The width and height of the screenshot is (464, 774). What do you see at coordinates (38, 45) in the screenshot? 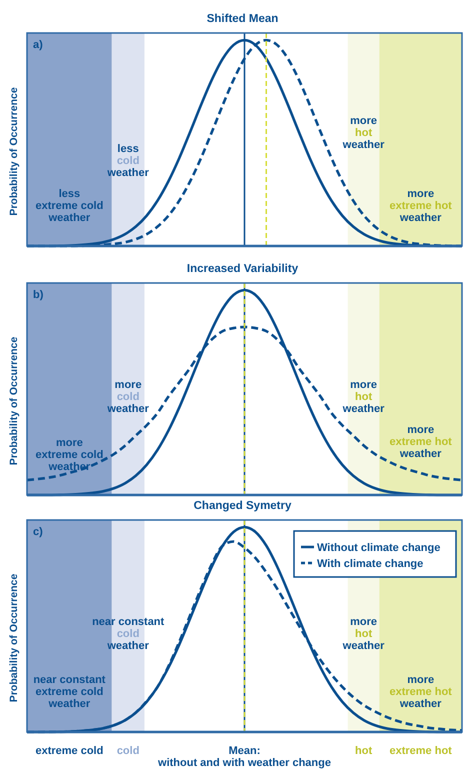
I see `chart-subtitle: a)` at bounding box center [38, 45].